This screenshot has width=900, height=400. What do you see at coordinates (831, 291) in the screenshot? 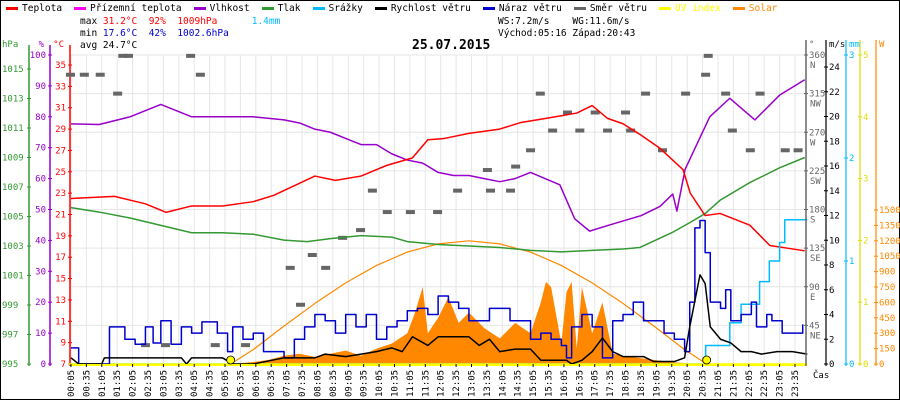
I see `wind-tick-label: 6` at bounding box center [831, 291].